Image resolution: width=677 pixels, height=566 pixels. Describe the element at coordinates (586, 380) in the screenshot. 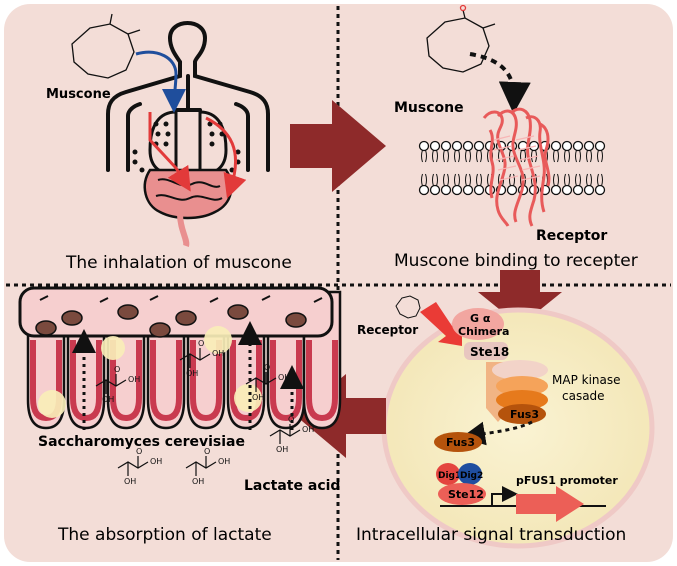

I see `map-kinase-label: MAP kinase` at that location.